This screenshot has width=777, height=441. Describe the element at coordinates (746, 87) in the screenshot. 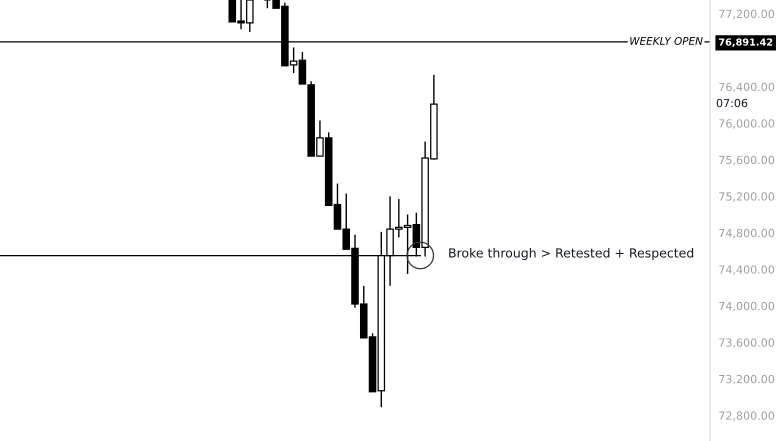

I see `y-tick-label: 76,400.00` at that location.